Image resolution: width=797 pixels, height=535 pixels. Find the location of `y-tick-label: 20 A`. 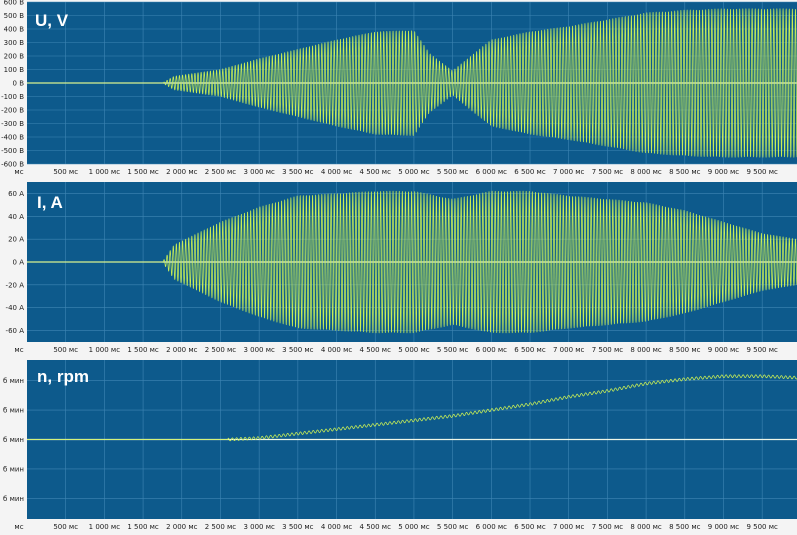

y-tick-label: 20 A is located at coordinates (16, 240).